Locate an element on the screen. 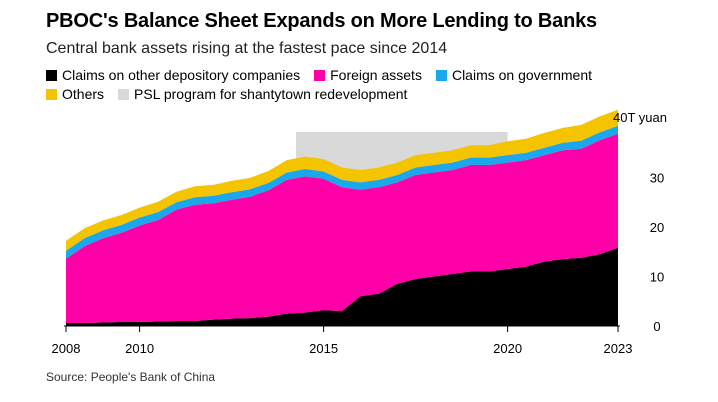 The width and height of the screenshot is (718, 402). legend-label-psl-program: PSL program for shantytown redevelopment is located at coordinates (271, 94).